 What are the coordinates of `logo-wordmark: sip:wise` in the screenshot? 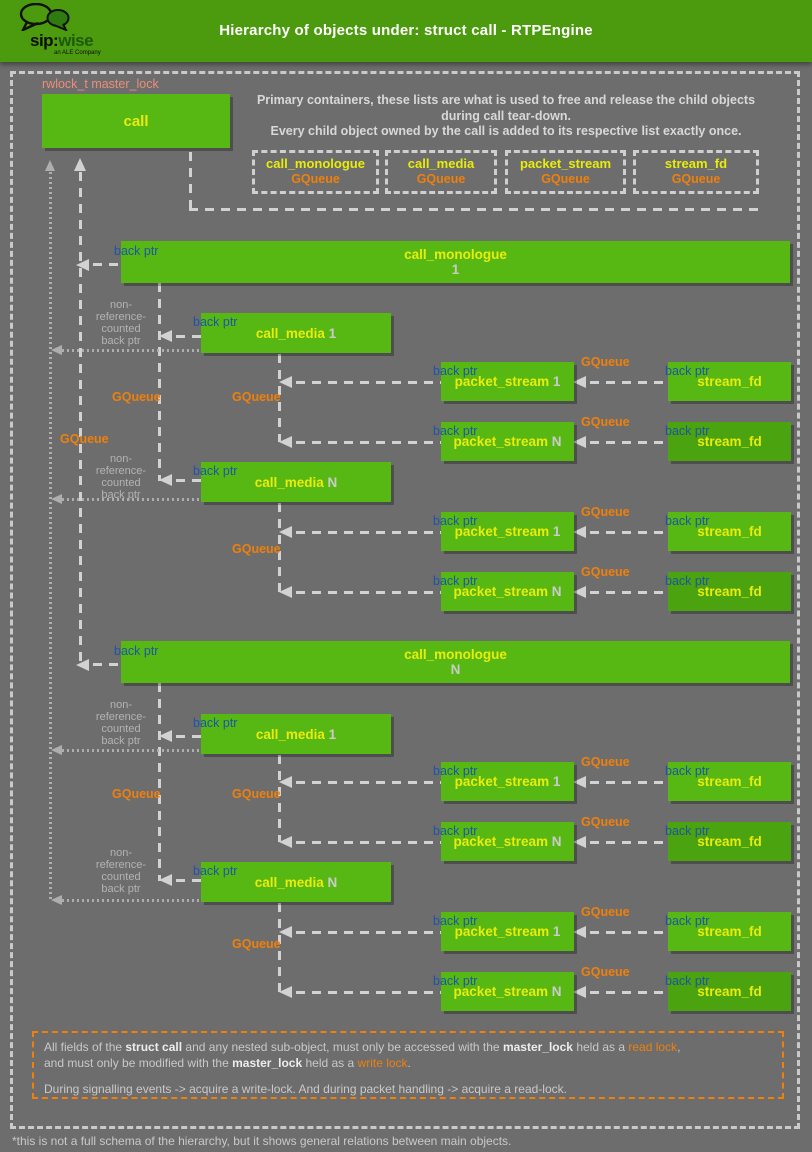 It's located at (62, 40).